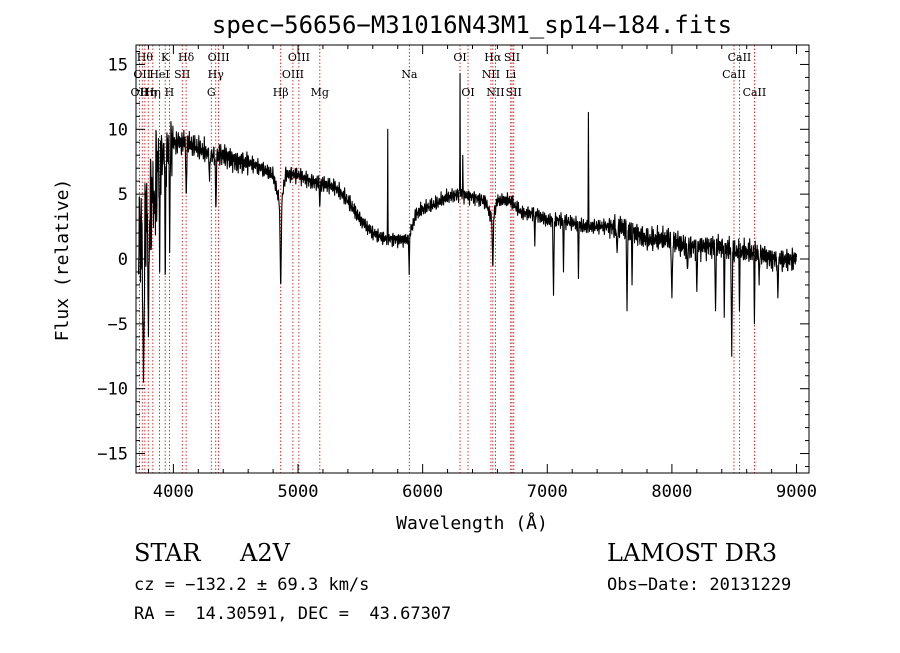 This screenshot has height=653, width=900. I want to click on redshift-velocity: cz = −132.2 ± 69.3 km/s, so click(252, 585).